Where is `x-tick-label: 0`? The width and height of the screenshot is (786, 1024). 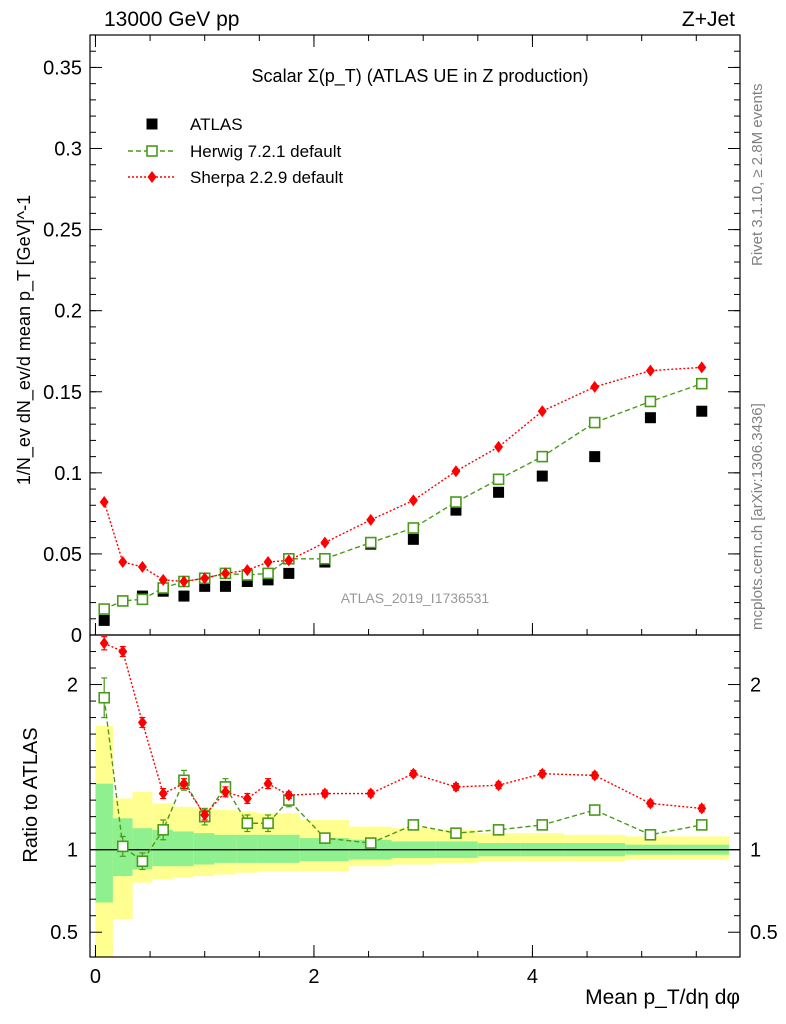
x-tick-label: 0 is located at coordinates (95, 977).